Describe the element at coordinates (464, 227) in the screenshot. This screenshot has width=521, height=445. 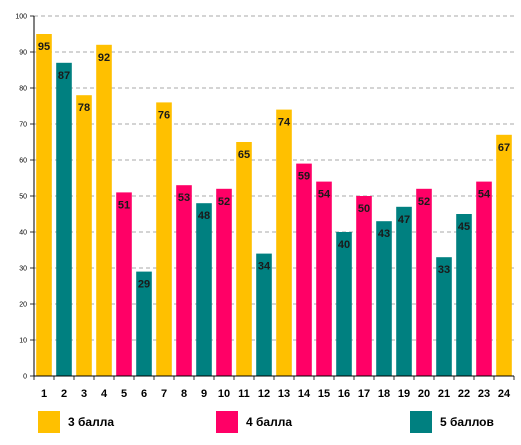
I see `bar-value-label: 45` at that location.